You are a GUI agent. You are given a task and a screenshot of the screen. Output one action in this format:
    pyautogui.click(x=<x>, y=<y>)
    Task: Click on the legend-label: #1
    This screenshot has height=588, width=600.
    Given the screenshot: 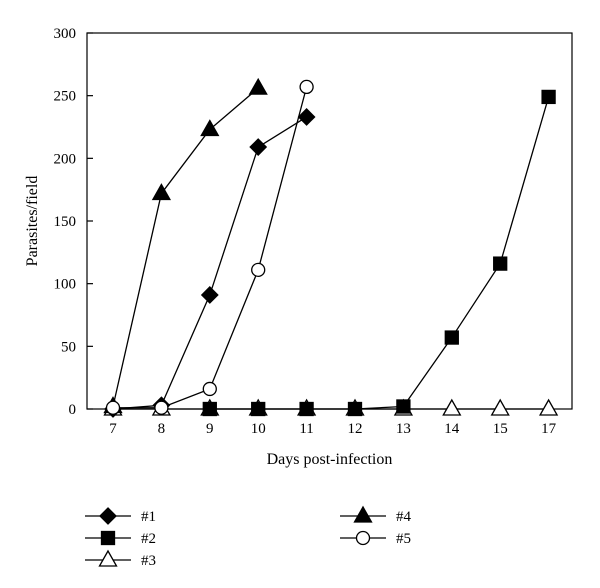 What is the action you would take?
    pyautogui.click(x=148, y=517)
    